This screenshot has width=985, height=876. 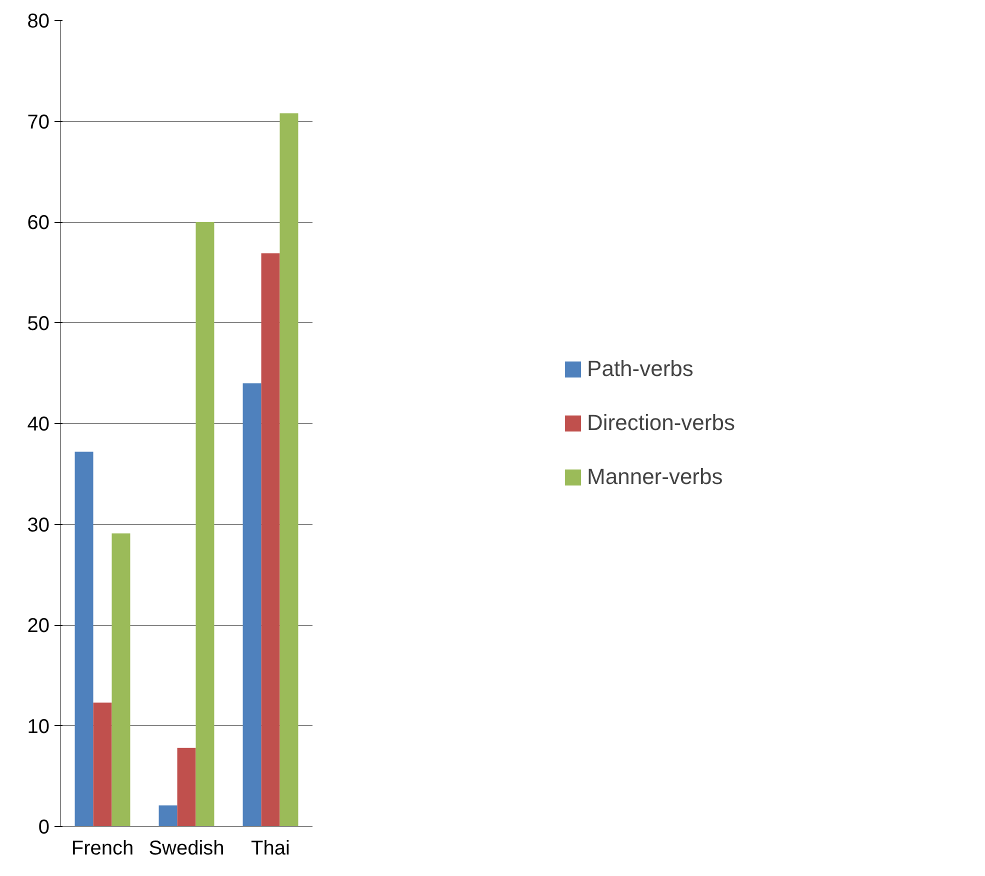 What do you see at coordinates (38, 626) in the screenshot?
I see `y-tick-label: 20` at bounding box center [38, 626].